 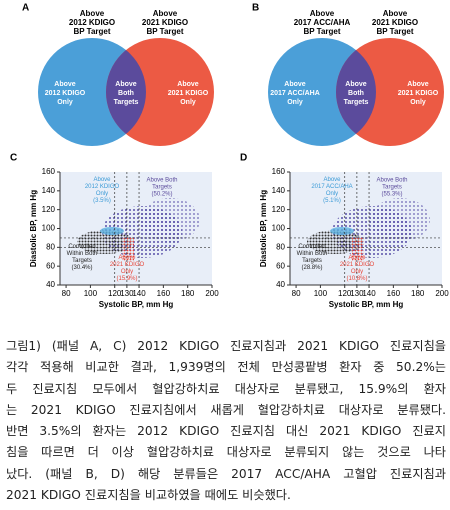 I want to click on panel-letter: A, so click(x=25, y=8).